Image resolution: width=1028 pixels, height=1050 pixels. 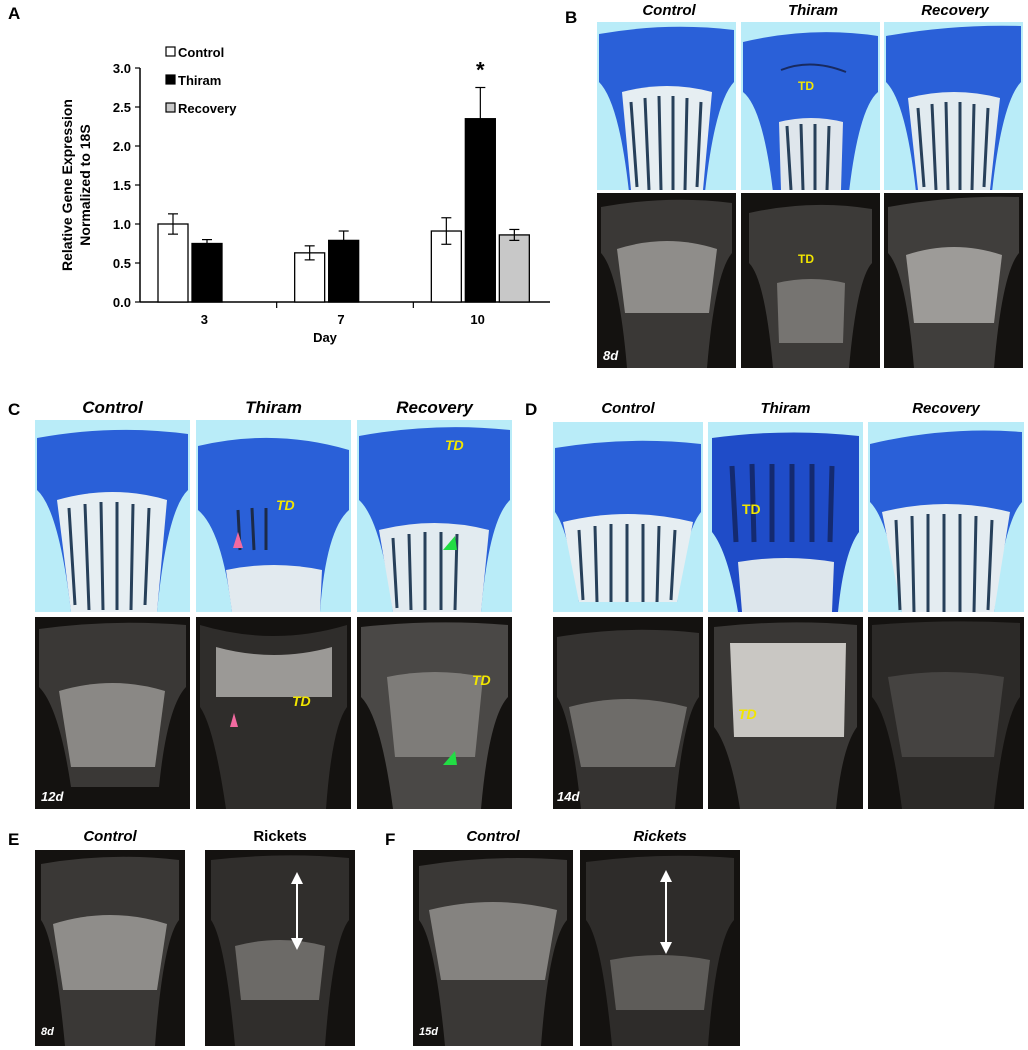 I want to click on panel-d-stain-control, so click(x=628, y=517).